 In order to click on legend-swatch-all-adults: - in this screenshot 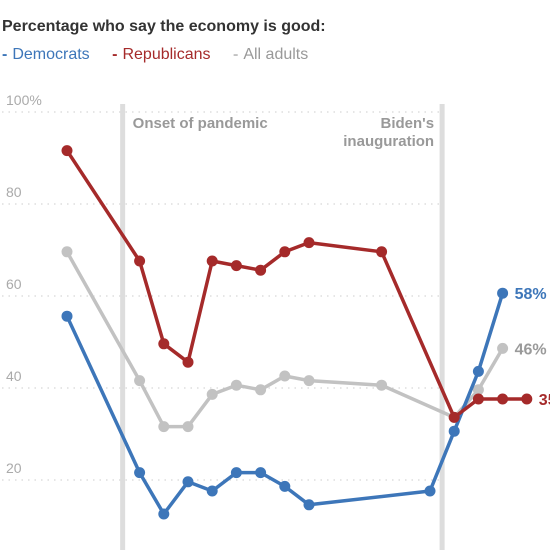, I will do `click(235, 54)`.